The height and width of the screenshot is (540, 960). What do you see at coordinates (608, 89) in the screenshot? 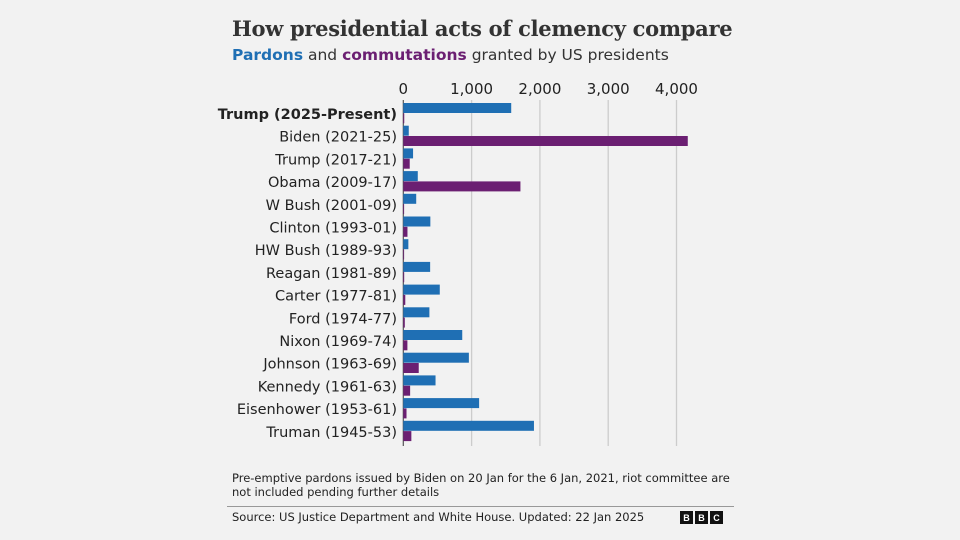
I see `x-tick-label: 3,000` at bounding box center [608, 89].